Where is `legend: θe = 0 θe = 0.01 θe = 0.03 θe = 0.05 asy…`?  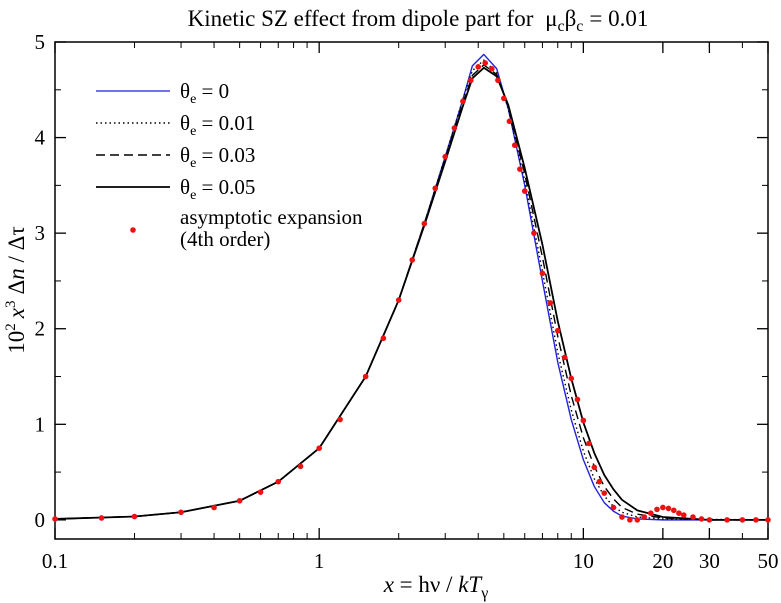
legend: θe = 0 θe = 0.01 θe = 0.03 θe = 0.05 asy… is located at coordinates (229, 165).